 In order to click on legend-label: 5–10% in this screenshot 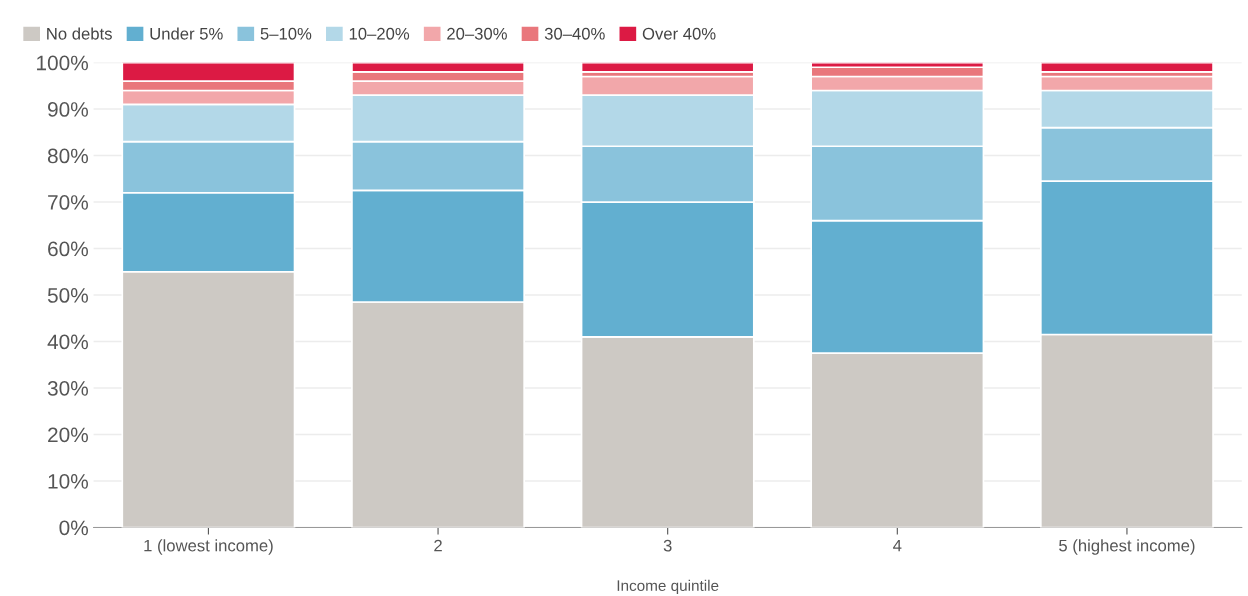, I will do `click(286, 33)`.